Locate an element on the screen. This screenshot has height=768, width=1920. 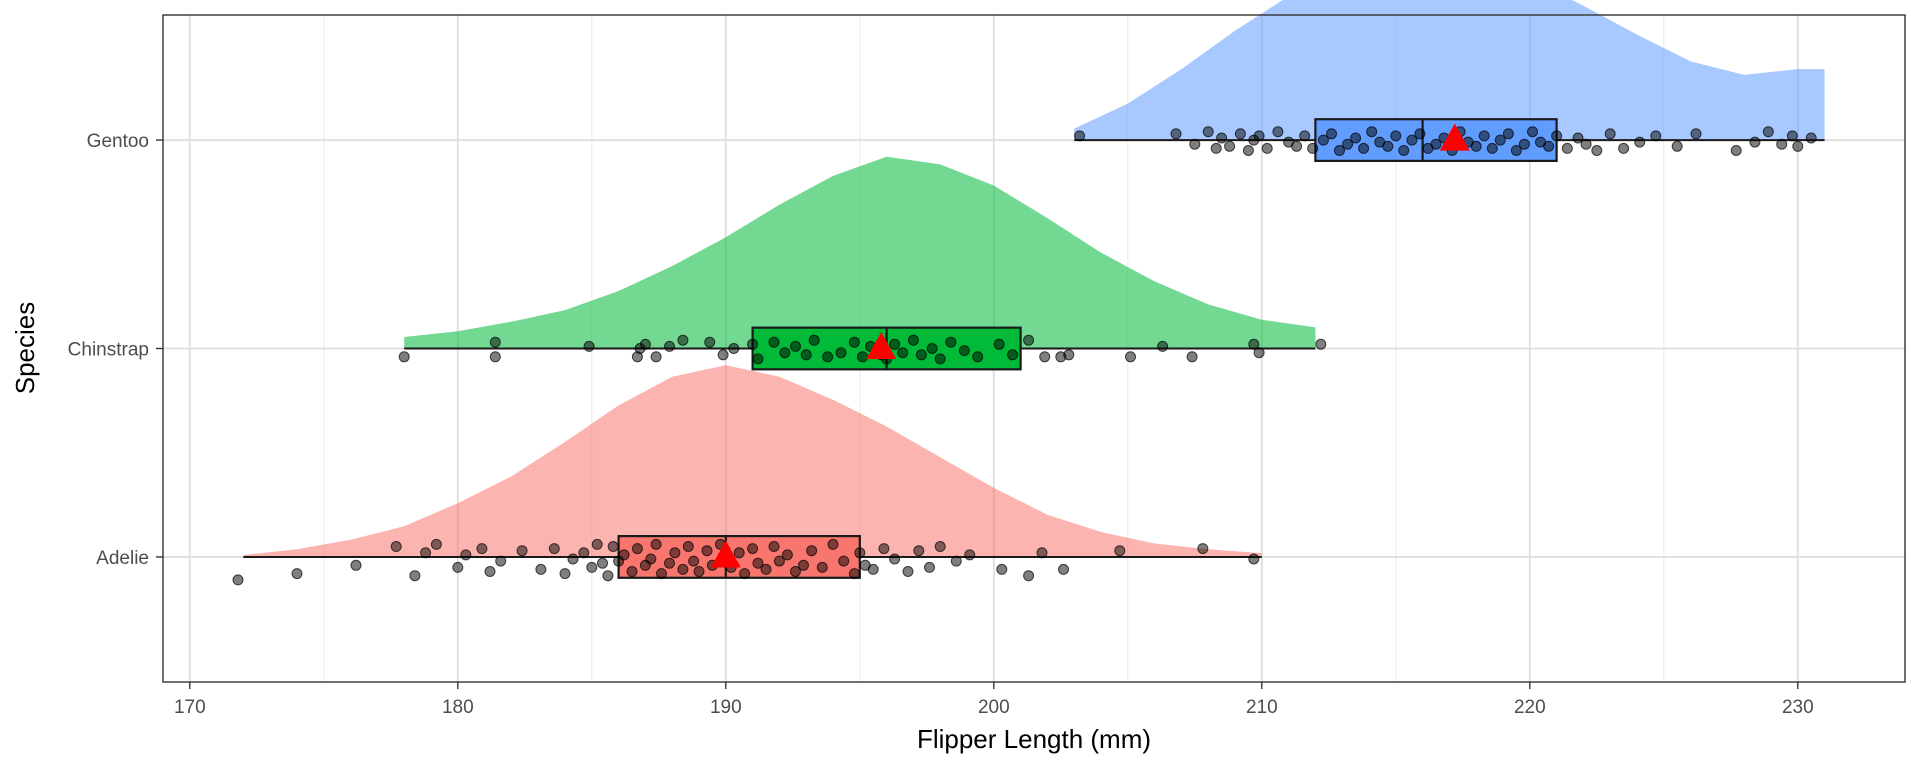
mean-marker-adelie is located at coordinates (725, 554).